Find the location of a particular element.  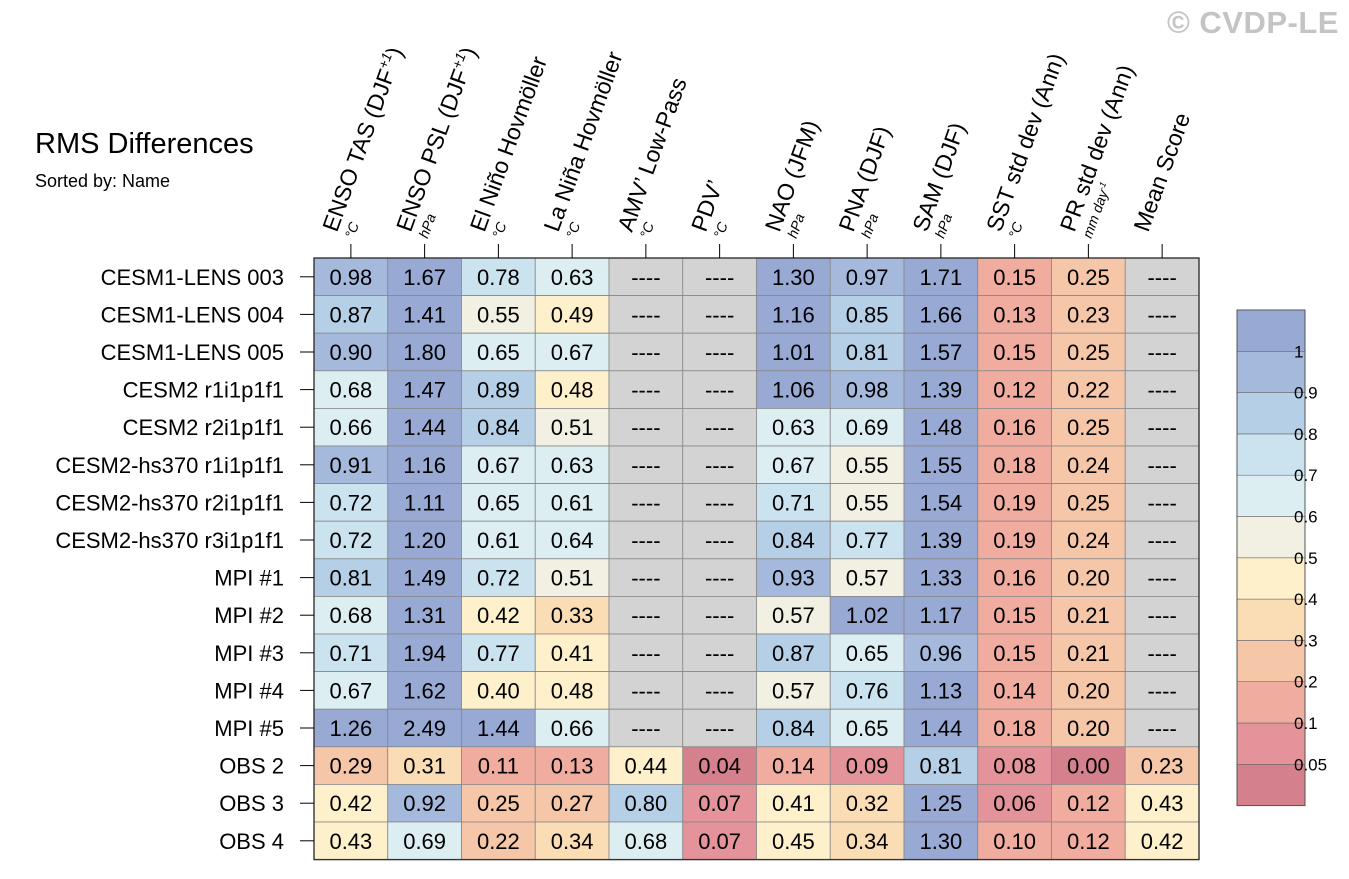

cell-value-label: 0.21 is located at coordinates (1088, 615).